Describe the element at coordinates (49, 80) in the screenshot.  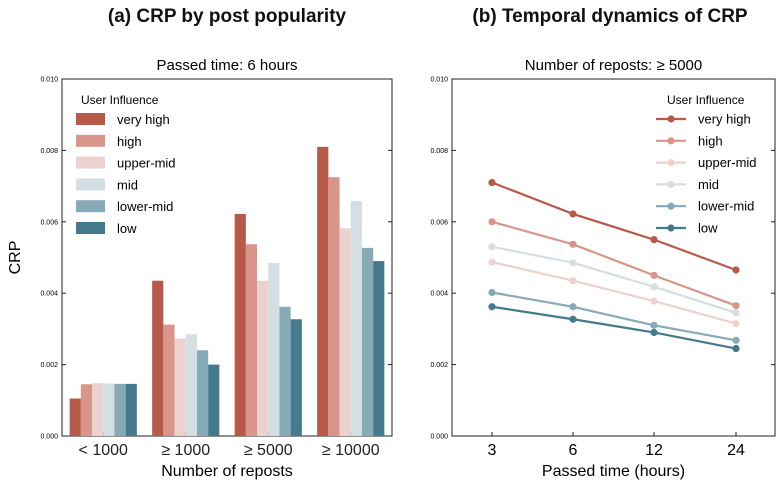
I see `panel-a-ytick-label: 0.010` at that location.